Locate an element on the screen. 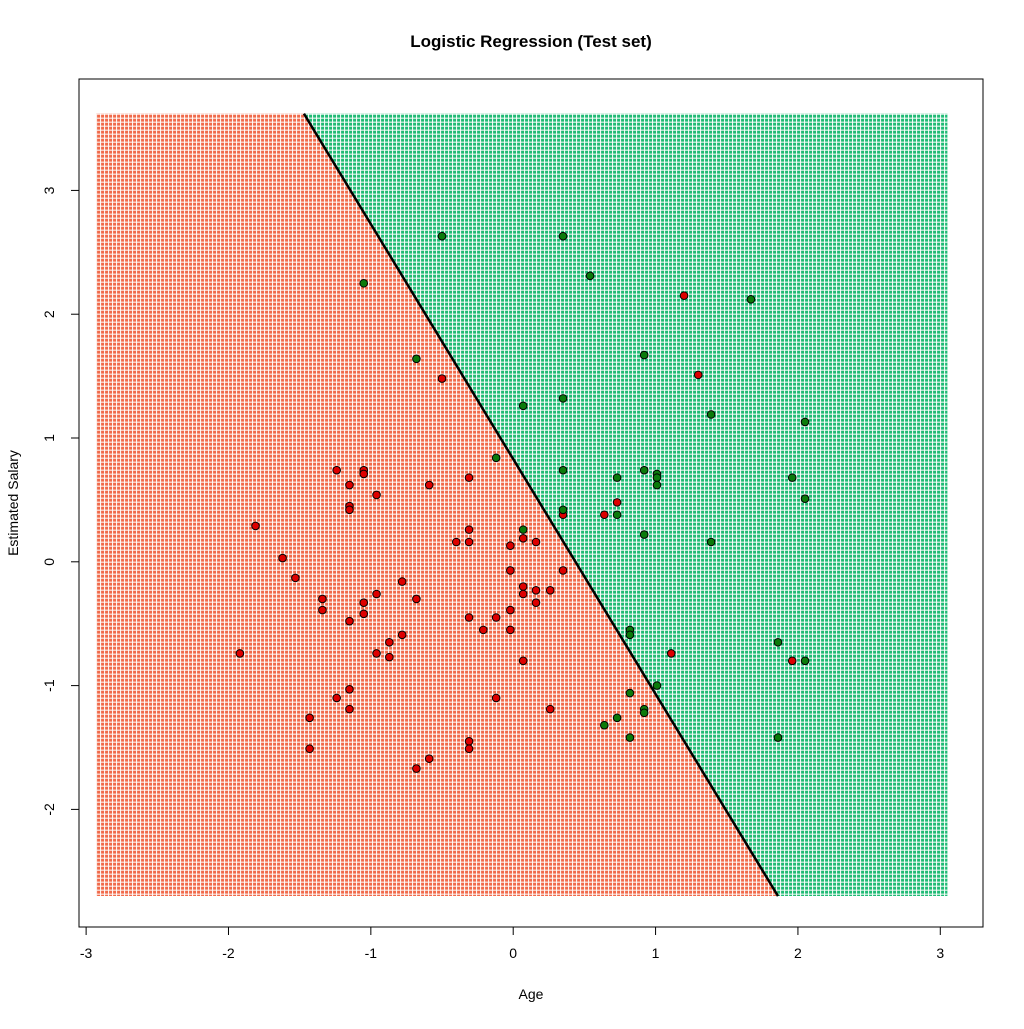 Image resolution: width=1024 pixels, height=1029 pixels. y-tick-label: 2 is located at coordinates (49, 314).